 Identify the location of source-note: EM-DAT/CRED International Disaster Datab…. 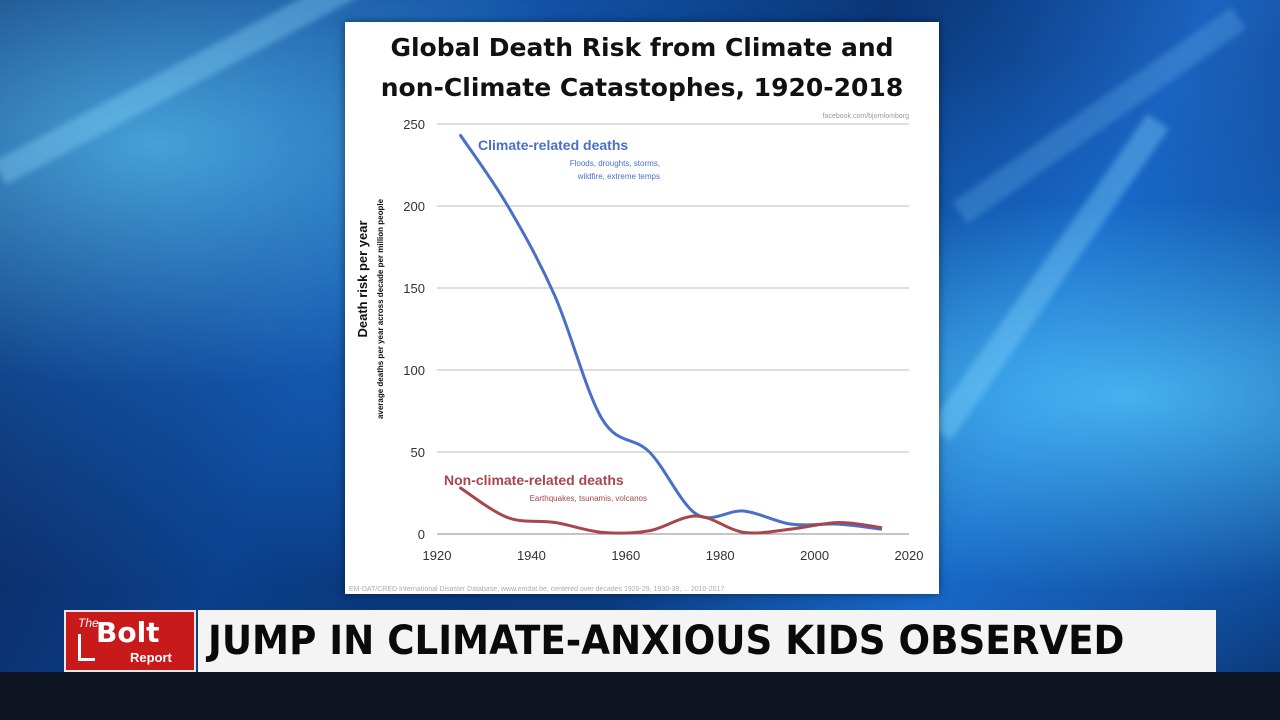
(536, 589).